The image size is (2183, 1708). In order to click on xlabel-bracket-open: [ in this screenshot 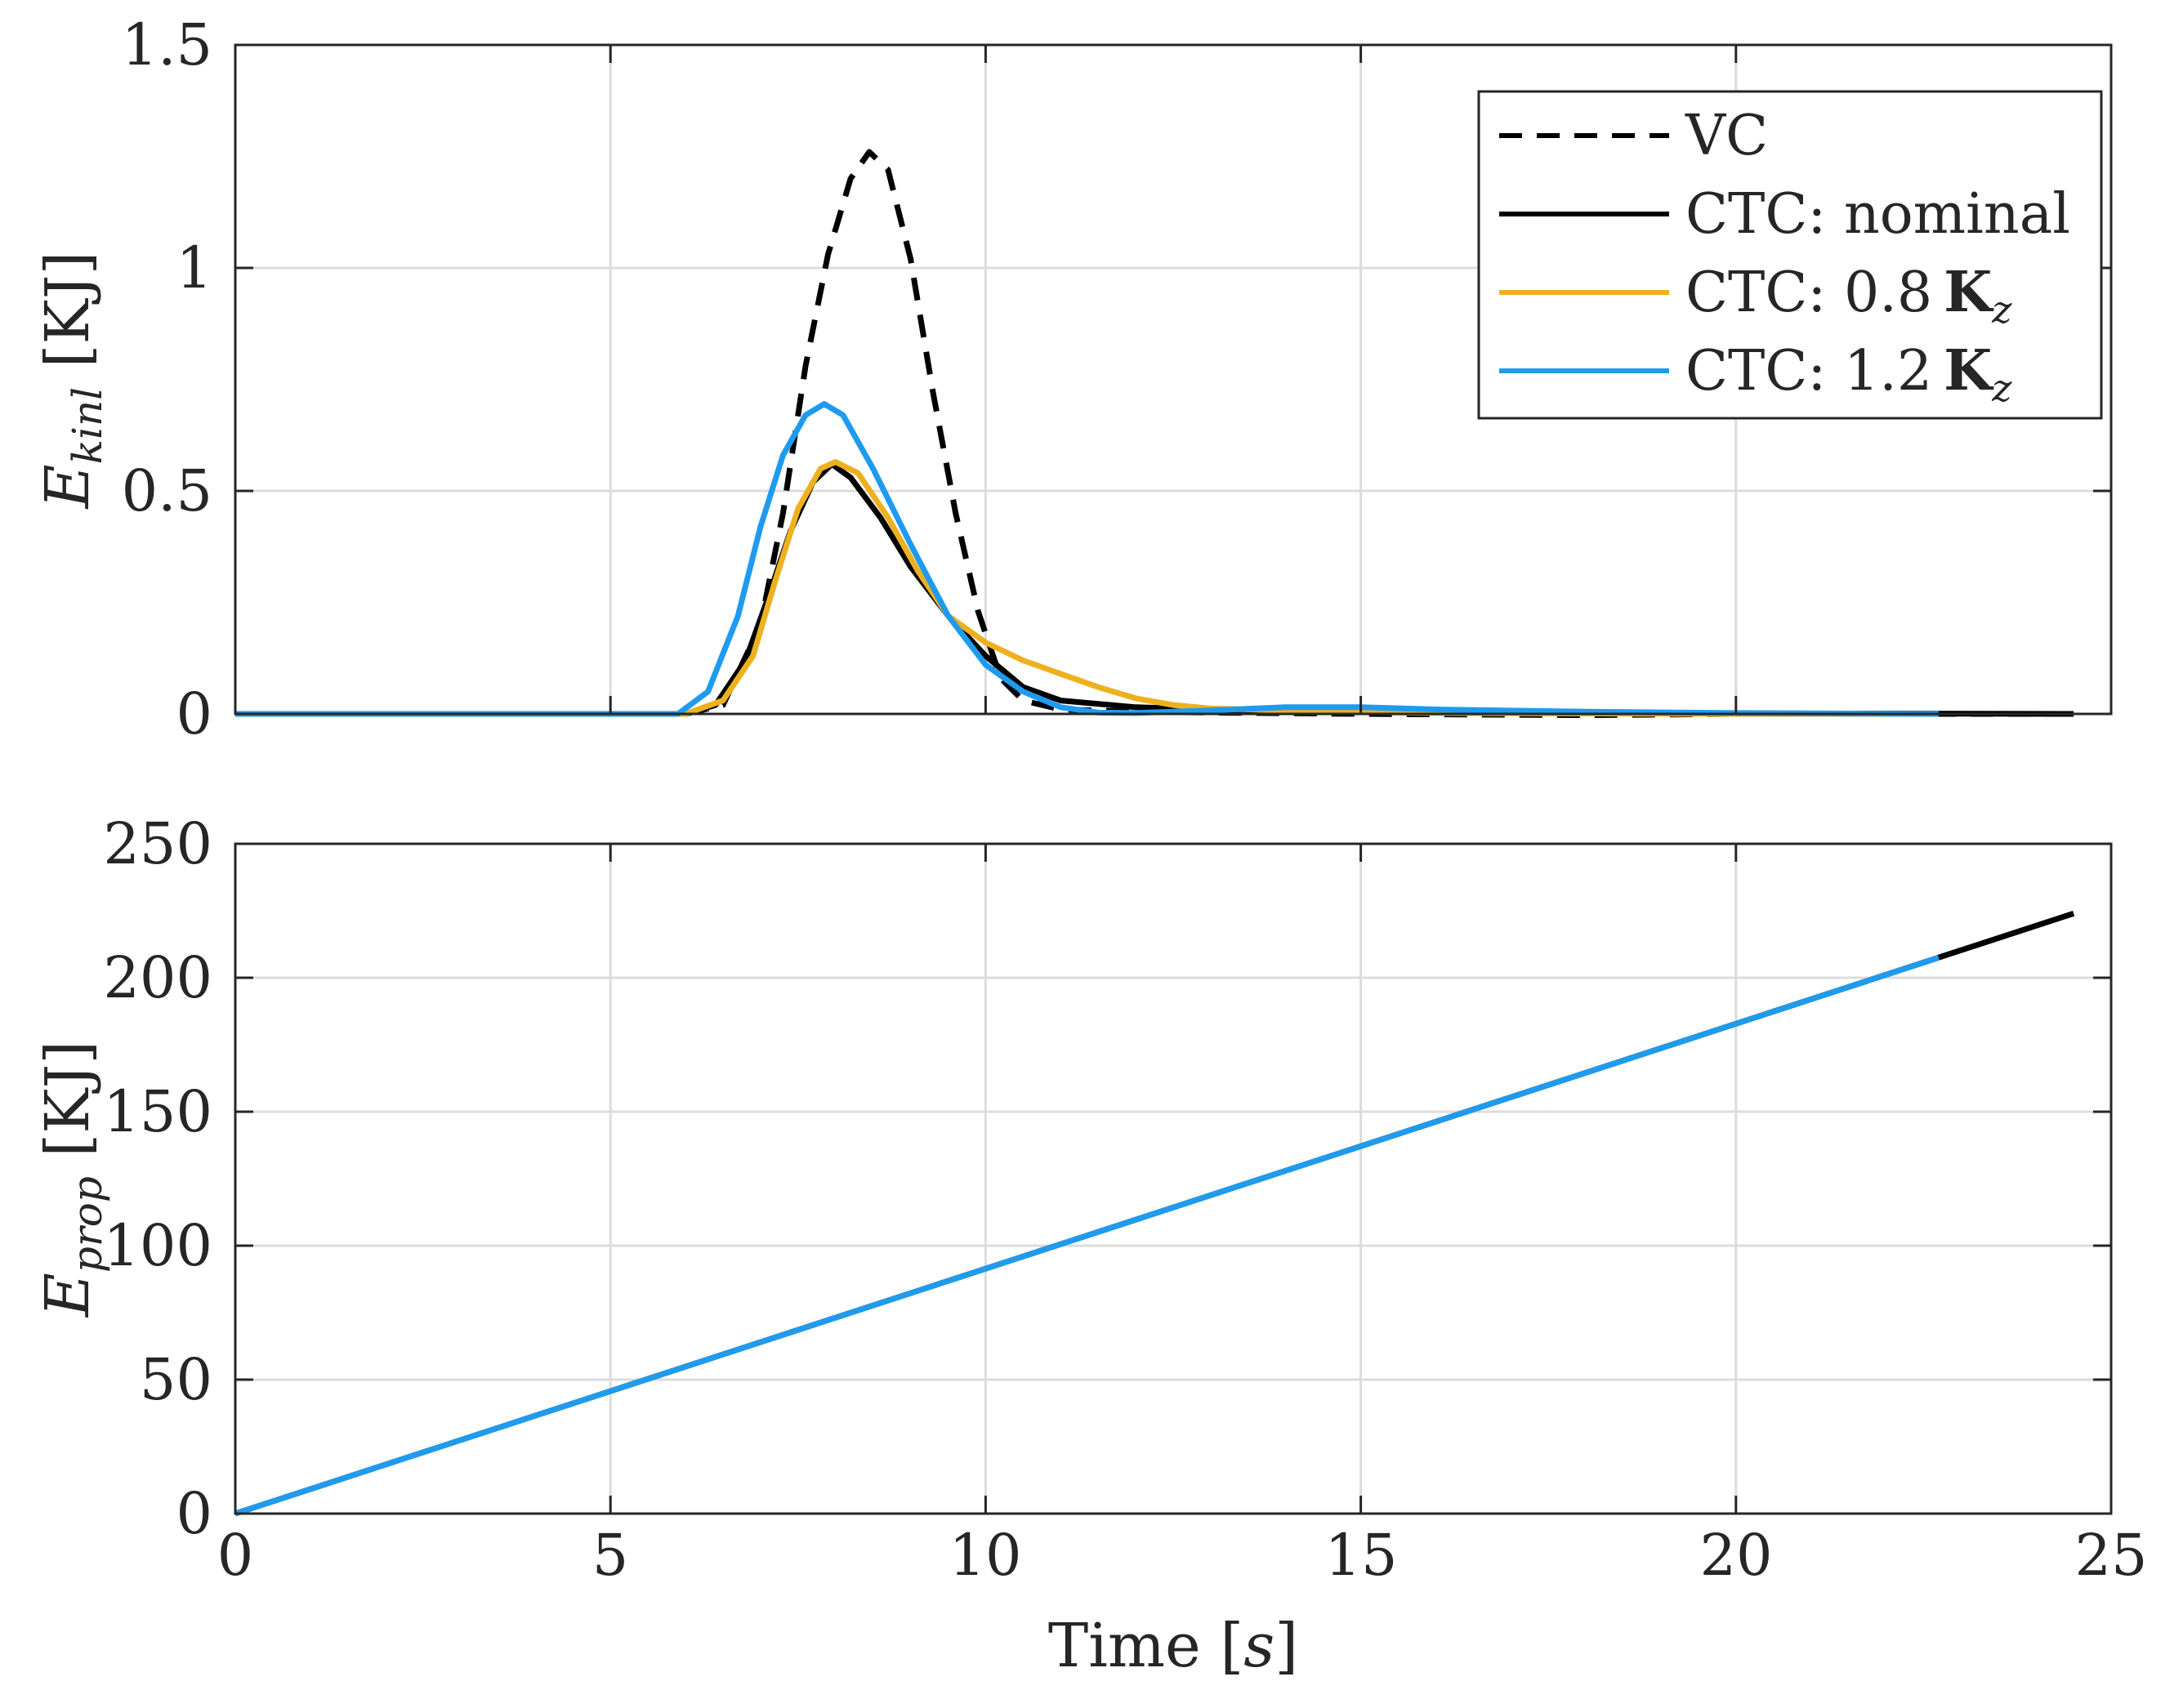, I will do `click(1222, 1646)`.